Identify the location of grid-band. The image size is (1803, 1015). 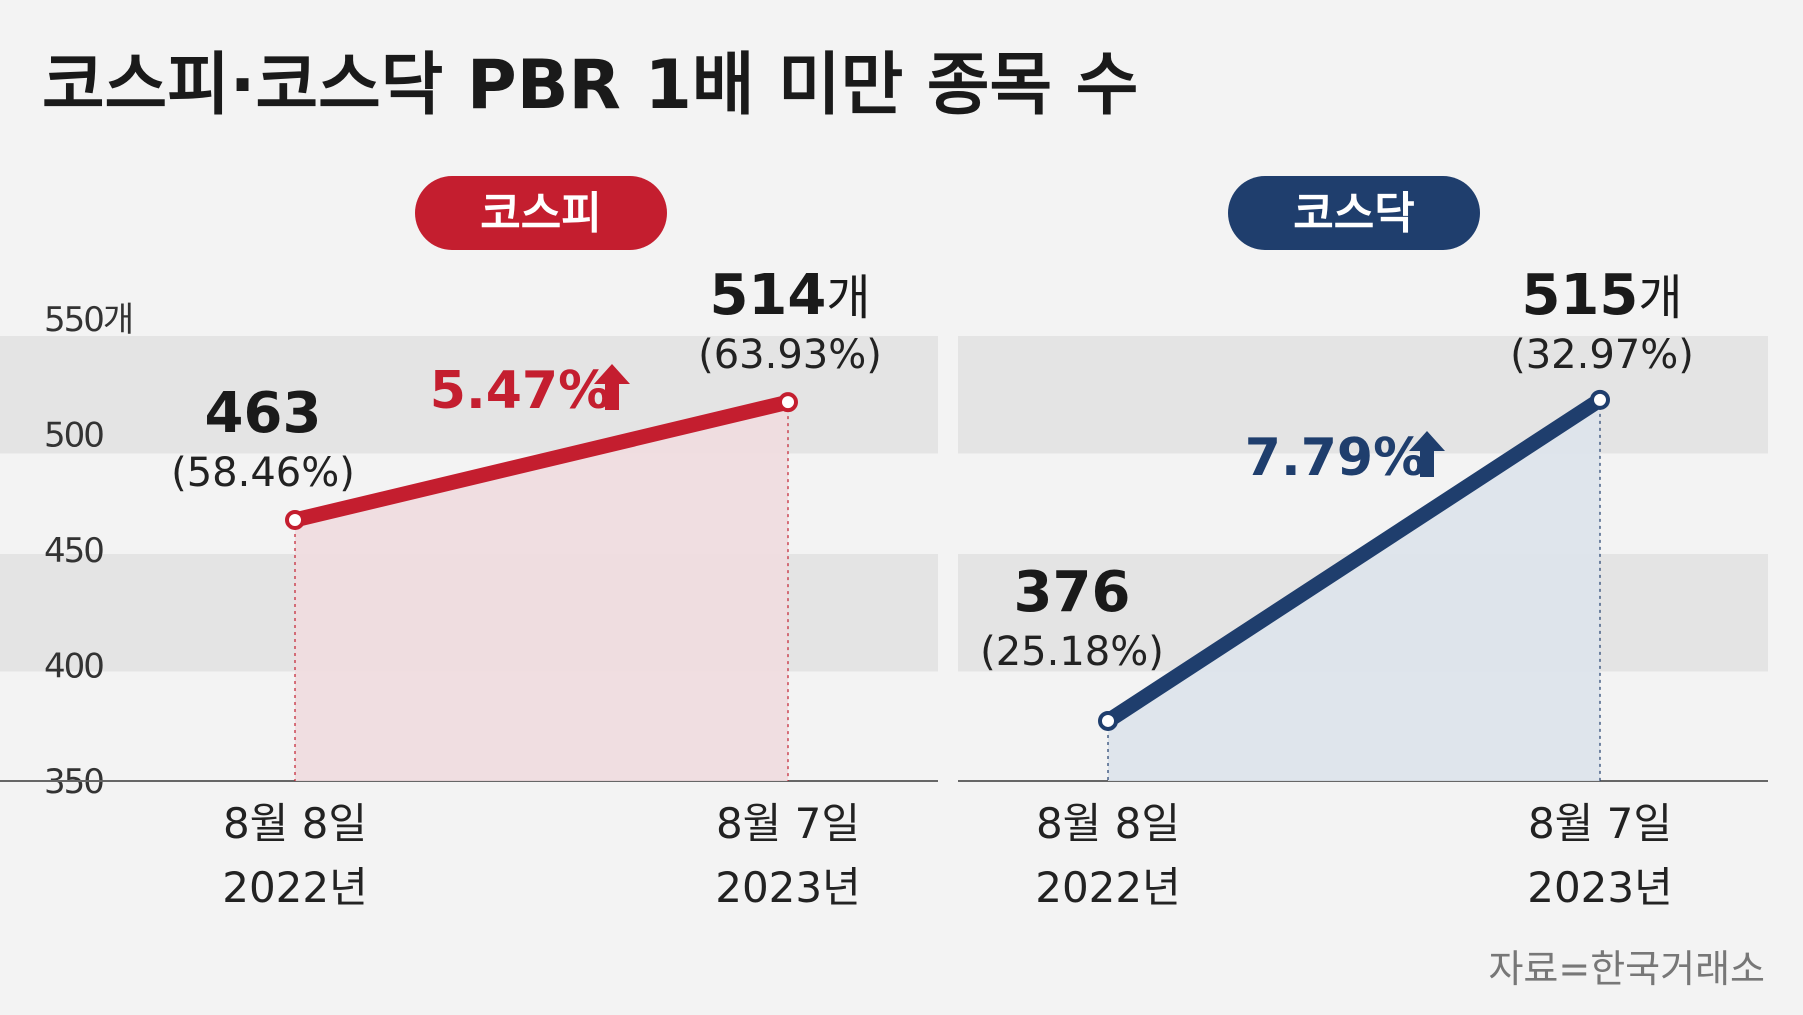
(1363, 395).